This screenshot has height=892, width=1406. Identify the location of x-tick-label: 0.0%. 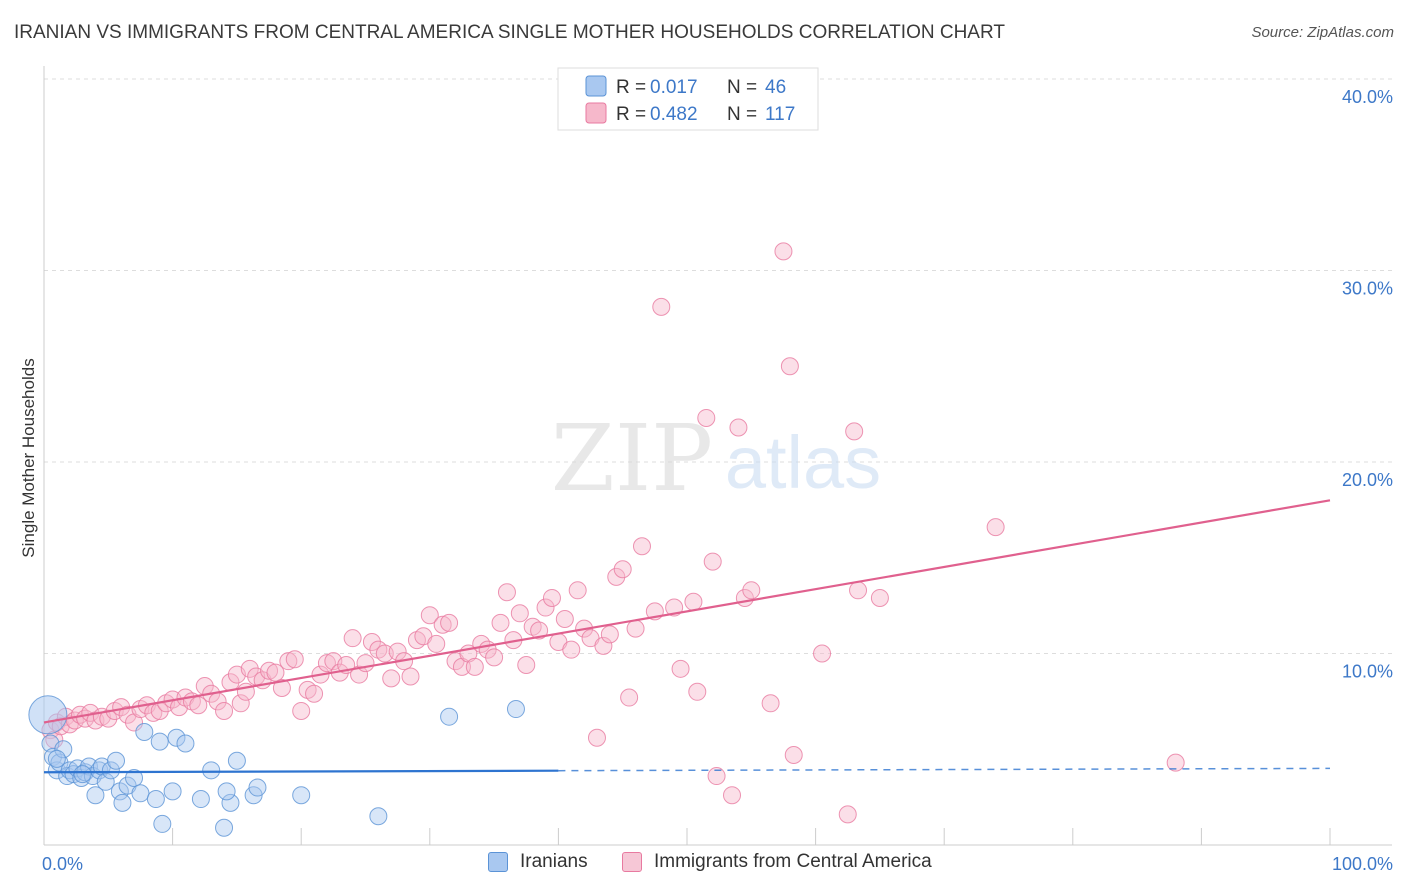
(62, 864).